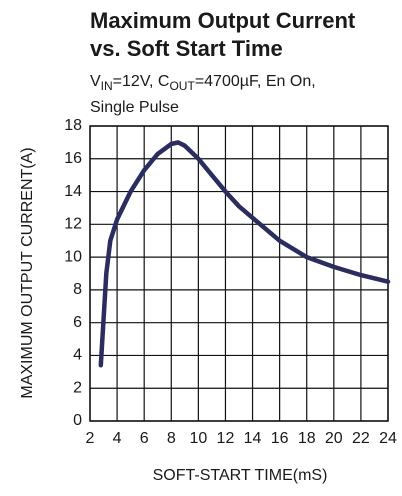 The image size is (402, 496). I want to click on chart-subtitle: VIN=12V, COUT=4700µF, En On,, so click(203, 83).